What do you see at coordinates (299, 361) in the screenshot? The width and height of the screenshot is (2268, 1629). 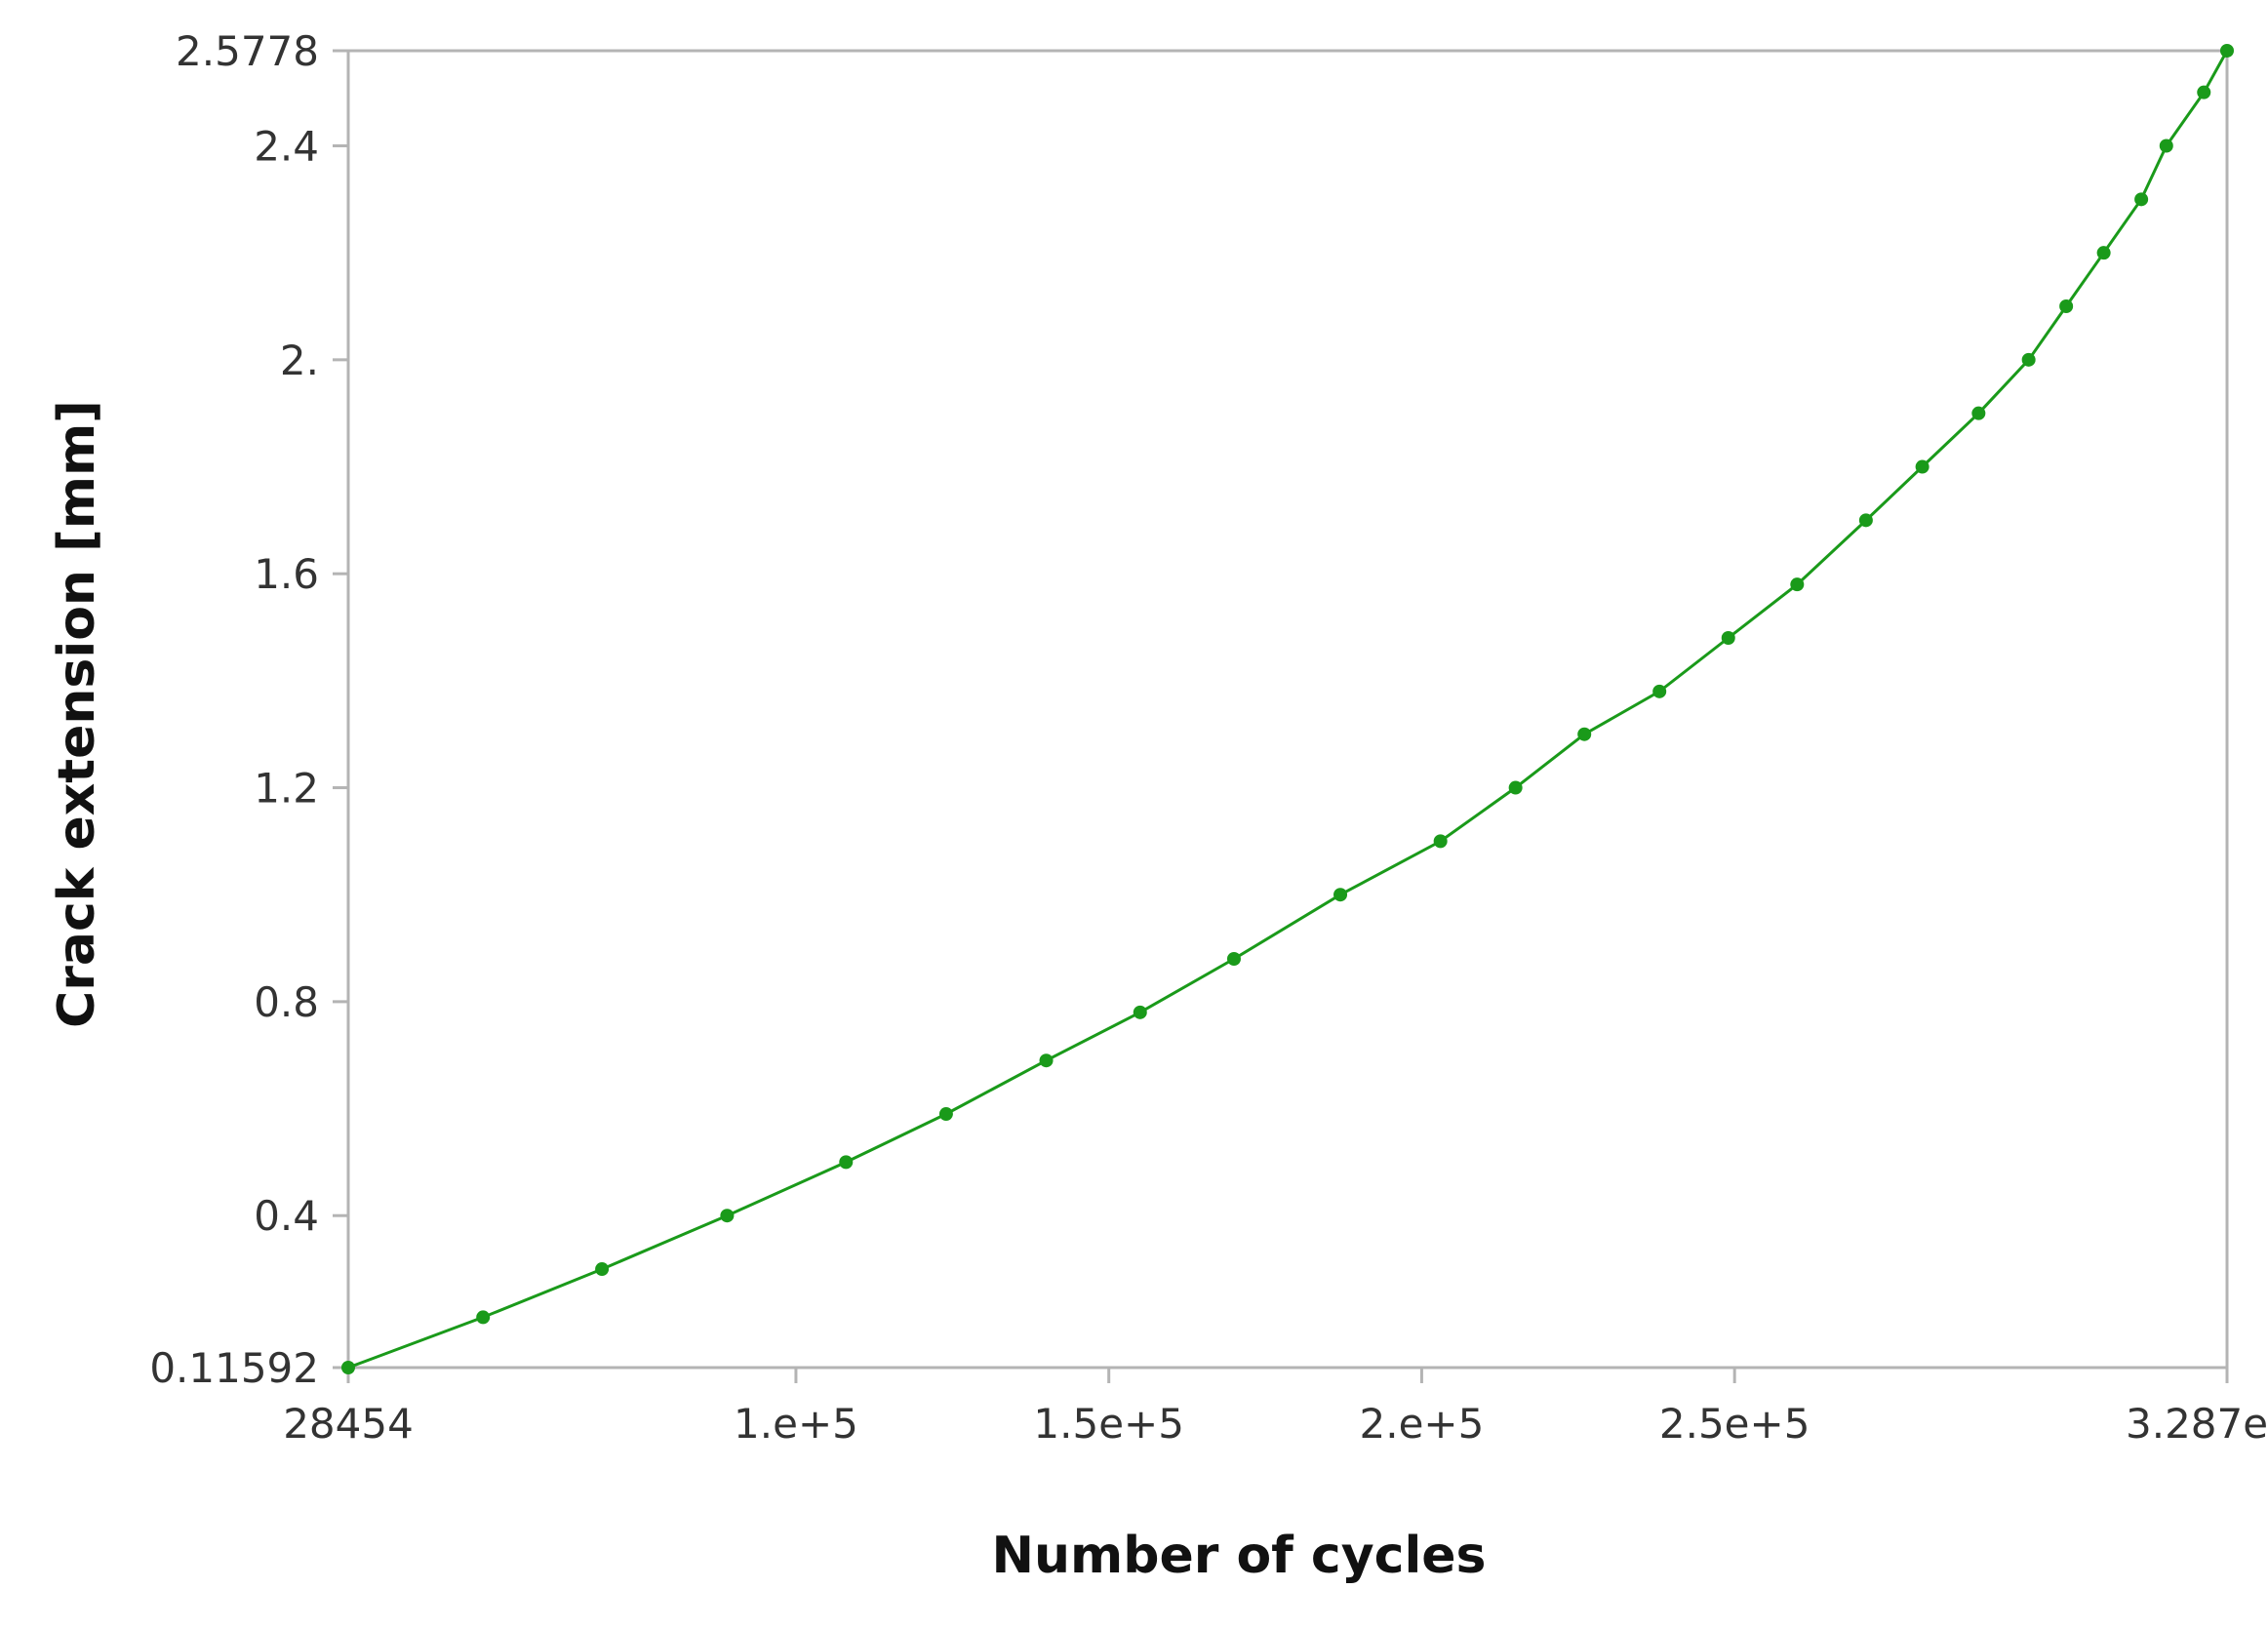 I see `y-tick-label: 2.` at bounding box center [299, 361].